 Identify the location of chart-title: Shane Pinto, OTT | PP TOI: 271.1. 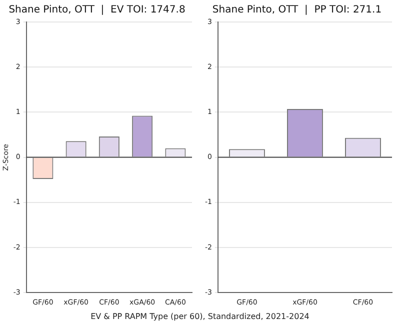
(297, 10).